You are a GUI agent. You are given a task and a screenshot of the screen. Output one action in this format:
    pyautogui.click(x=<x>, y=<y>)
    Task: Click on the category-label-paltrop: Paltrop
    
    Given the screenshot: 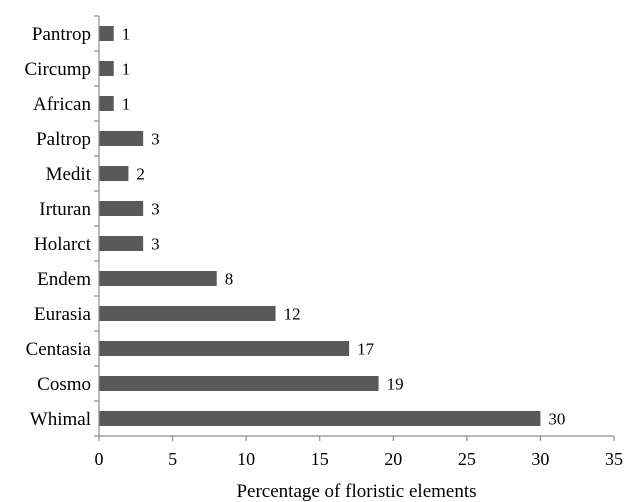 What is the action you would take?
    pyautogui.click(x=63, y=139)
    